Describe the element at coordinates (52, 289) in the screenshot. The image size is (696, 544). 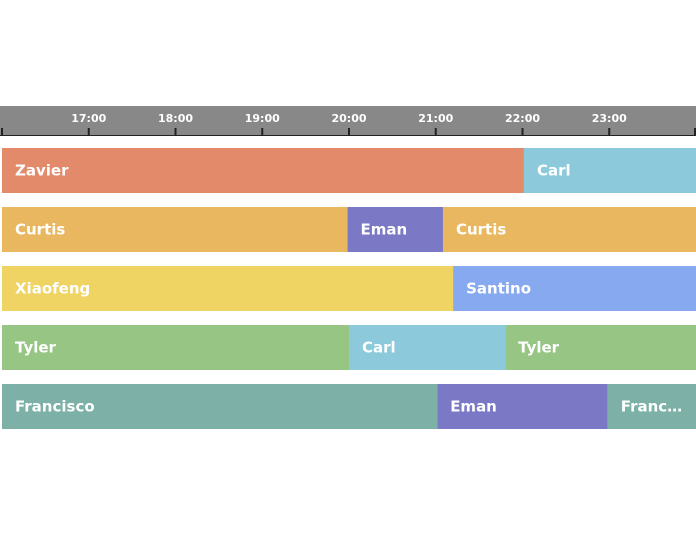
I see `segment-label: Xiaofeng` at that location.